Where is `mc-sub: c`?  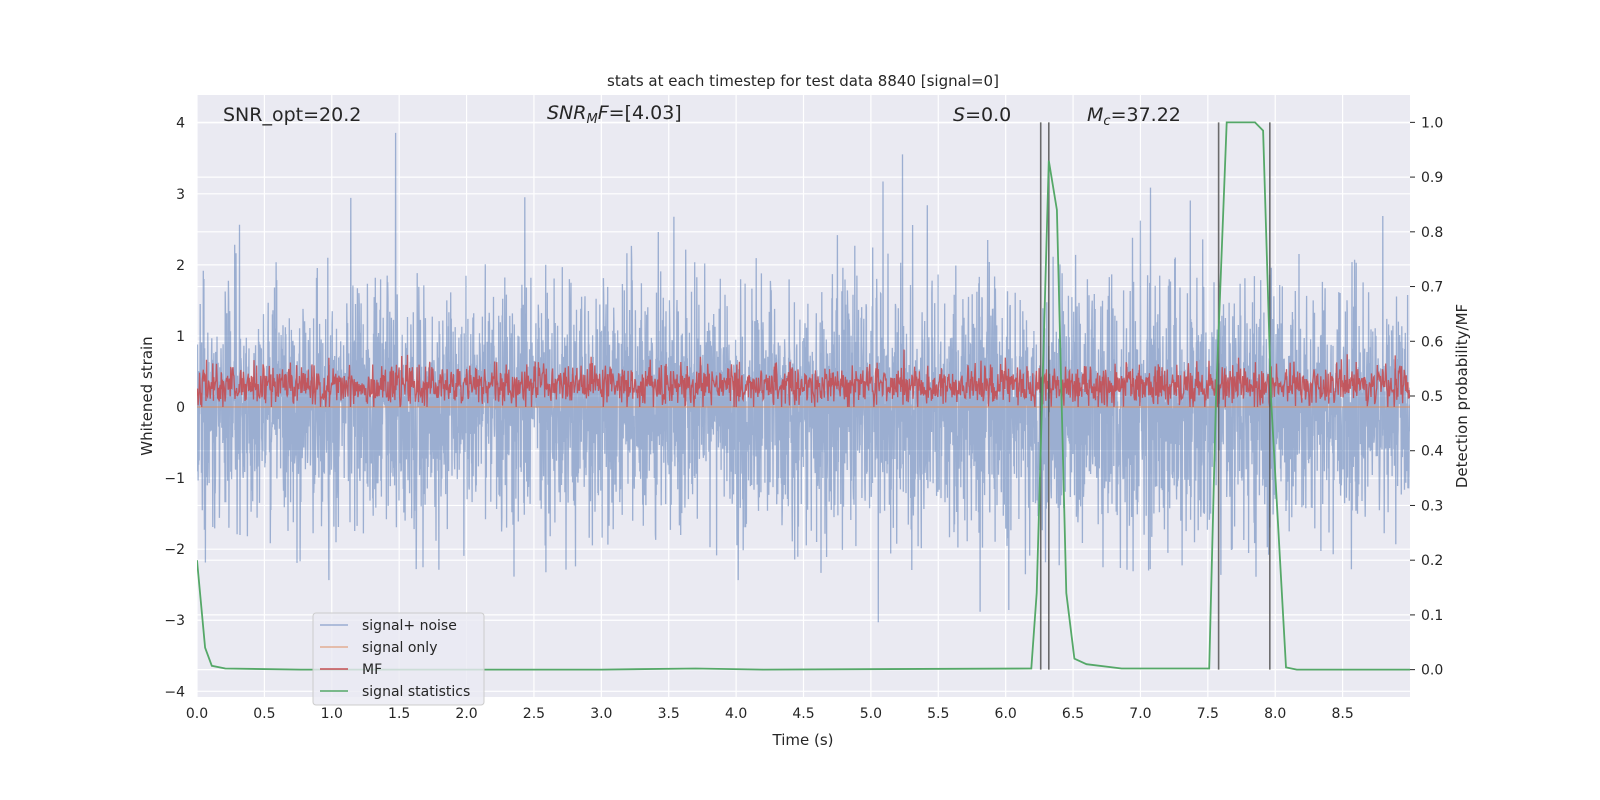
mc-sub: c is located at coordinates (1106, 121).